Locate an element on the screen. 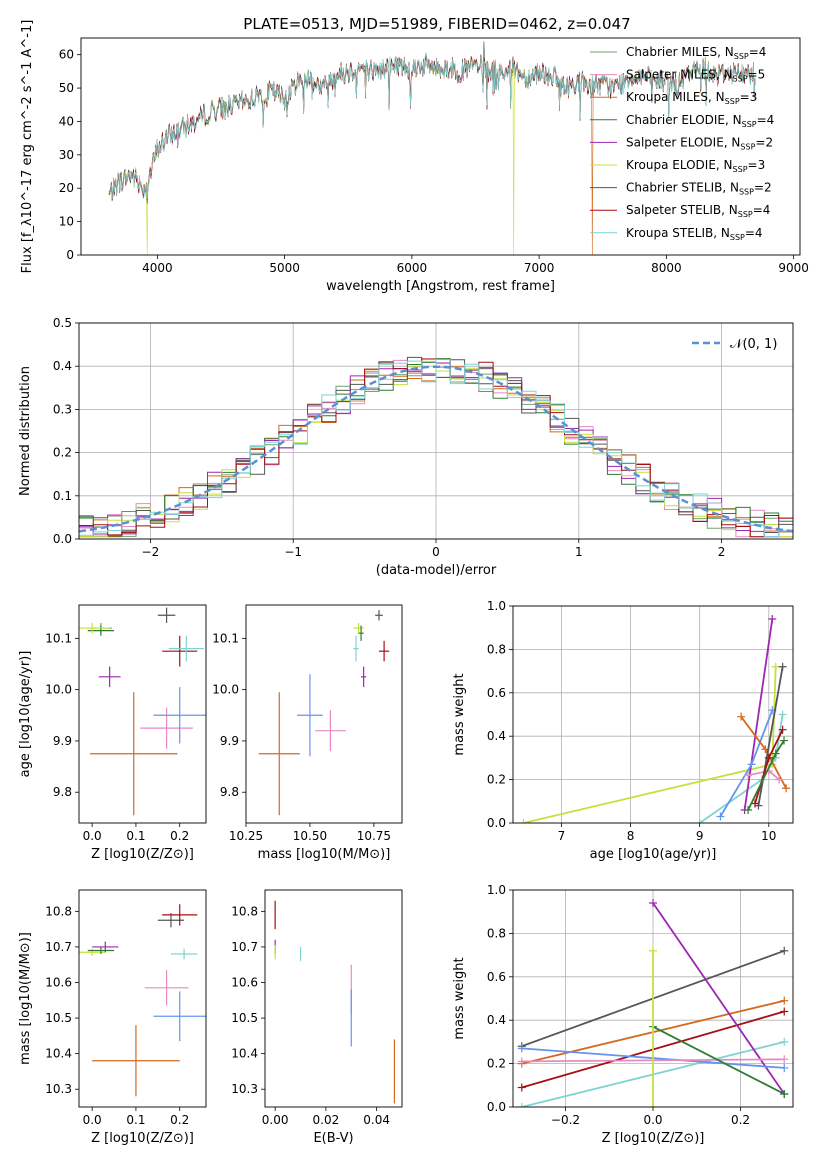  y-tick-label: 50 is located at coordinates (66, 88).